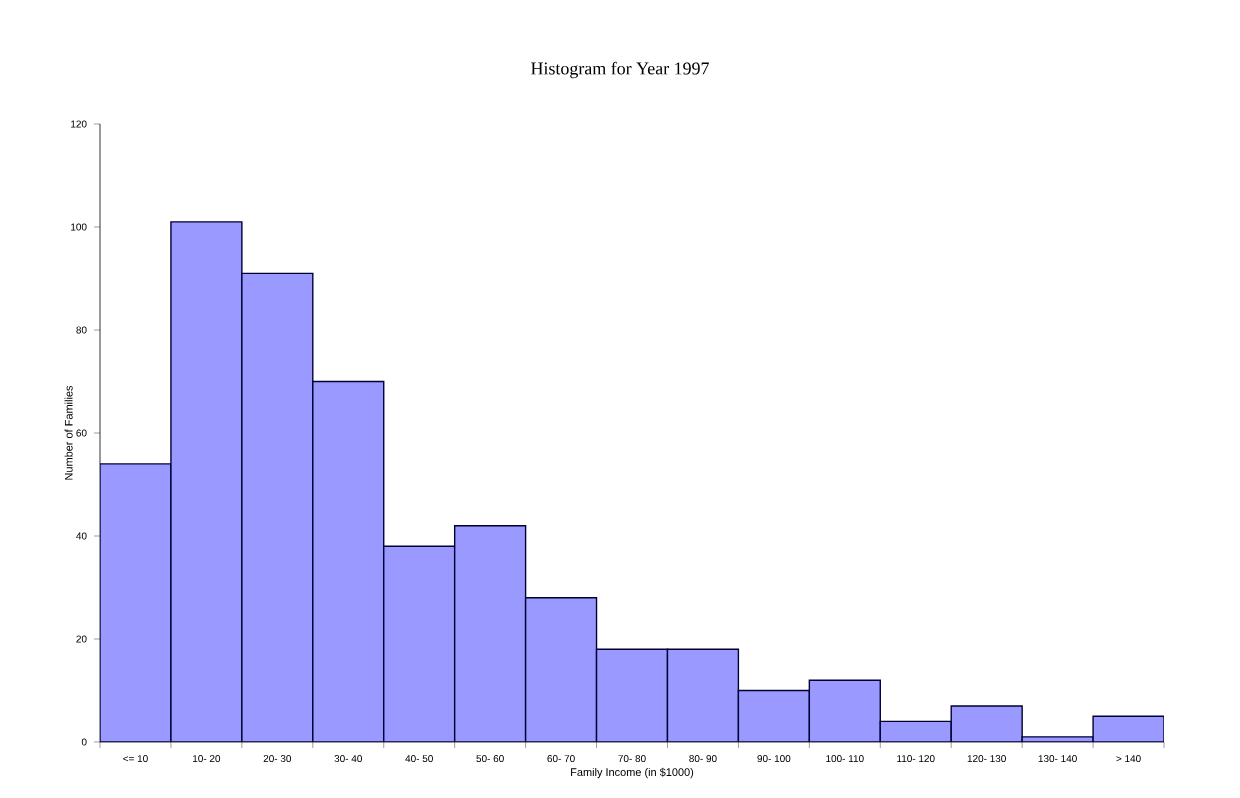 The image size is (1240, 798). Describe the element at coordinates (620, 70) in the screenshot. I see `chart-title: Histogram for Year 1997` at that location.